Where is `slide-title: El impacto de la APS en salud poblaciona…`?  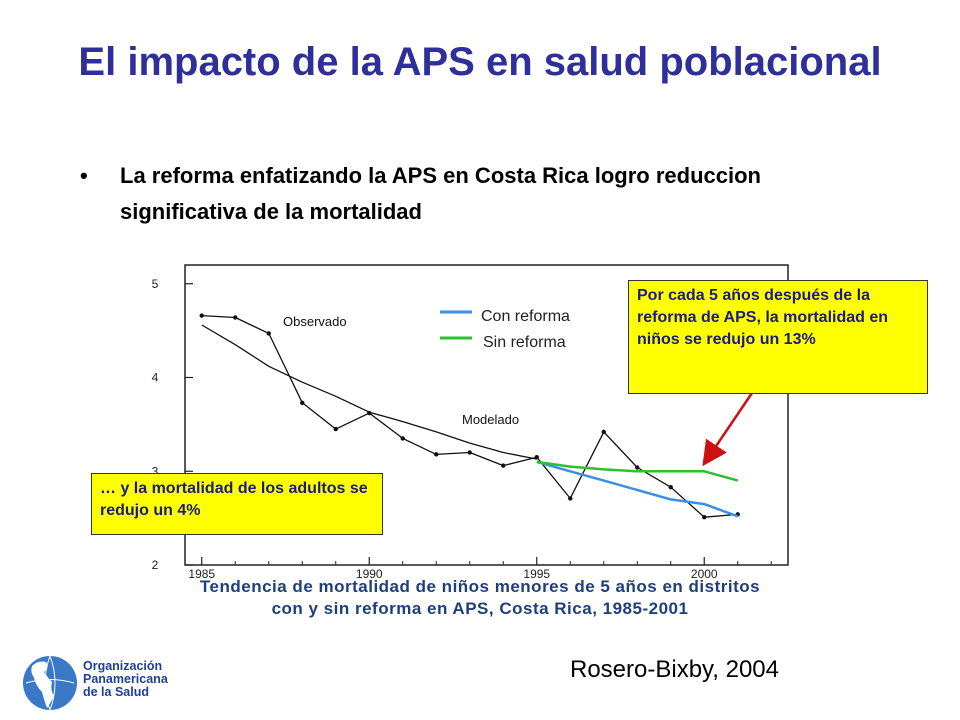
slide-title: El impacto de la APS en salud poblaciona… is located at coordinates (480, 62).